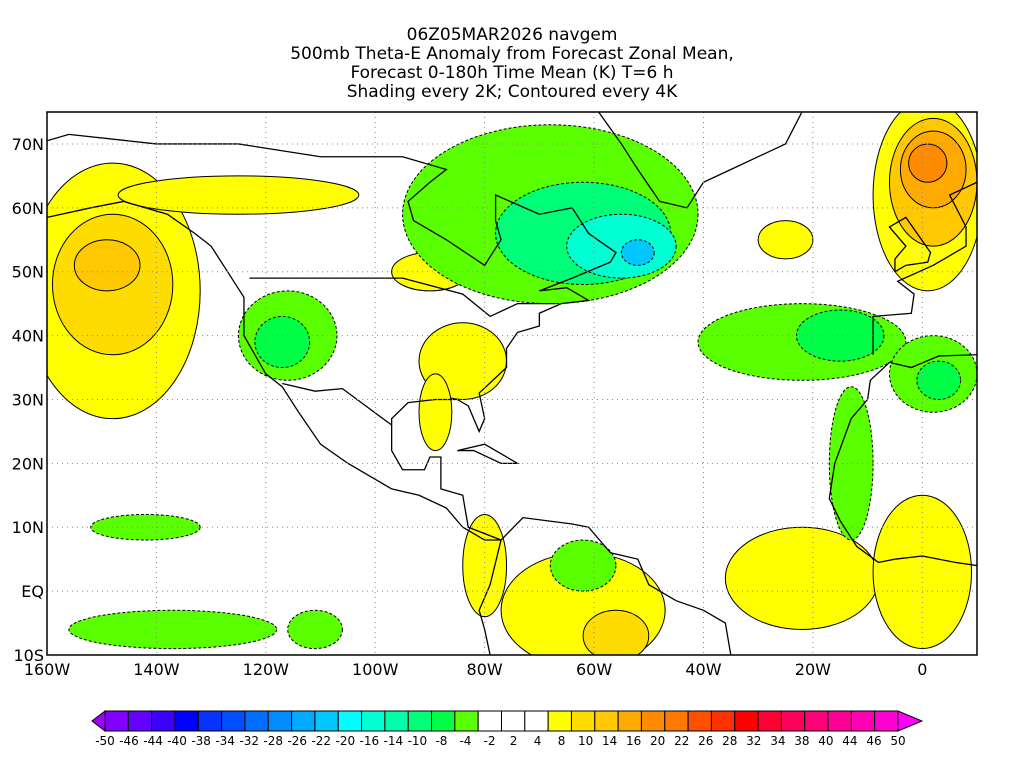 This screenshot has width=1024, height=768. What do you see at coordinates (922, 669) in the screenshot?
I see `x-tick-label: 0` at bounding box center [922, 669].